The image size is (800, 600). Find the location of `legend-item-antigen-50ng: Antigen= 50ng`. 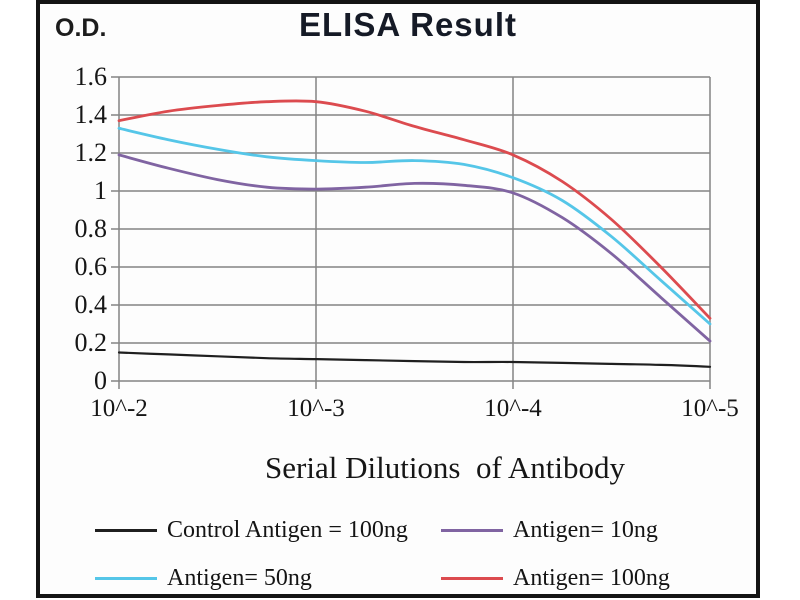

legend-item-antigen-50ng: Antigen= 50ng is located at coordinates (203, 578).